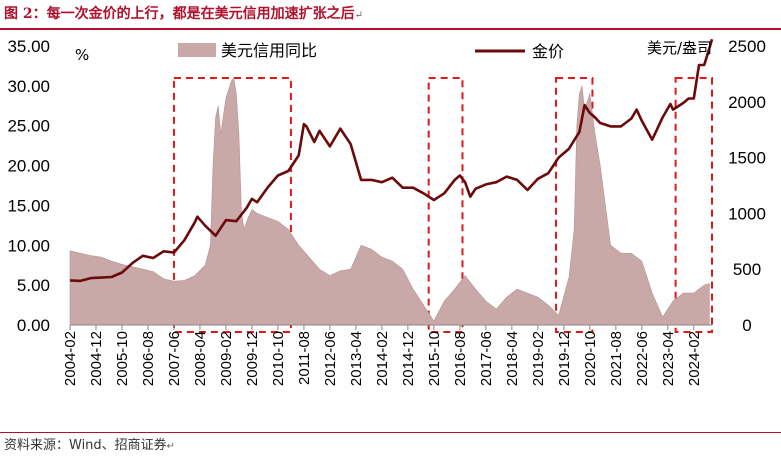  Describe the element at coordinates (304, 358) in the screenshot. I see `x-tick-label: 2011-08` at that location.